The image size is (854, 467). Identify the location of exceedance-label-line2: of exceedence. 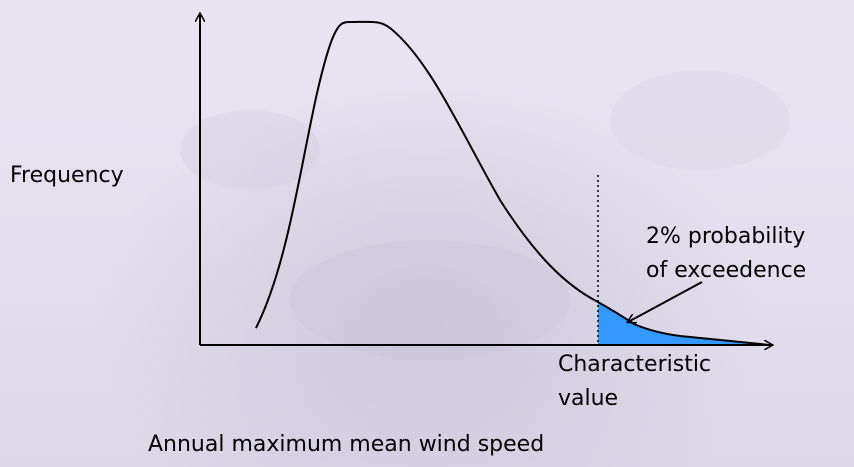
(726, 270).